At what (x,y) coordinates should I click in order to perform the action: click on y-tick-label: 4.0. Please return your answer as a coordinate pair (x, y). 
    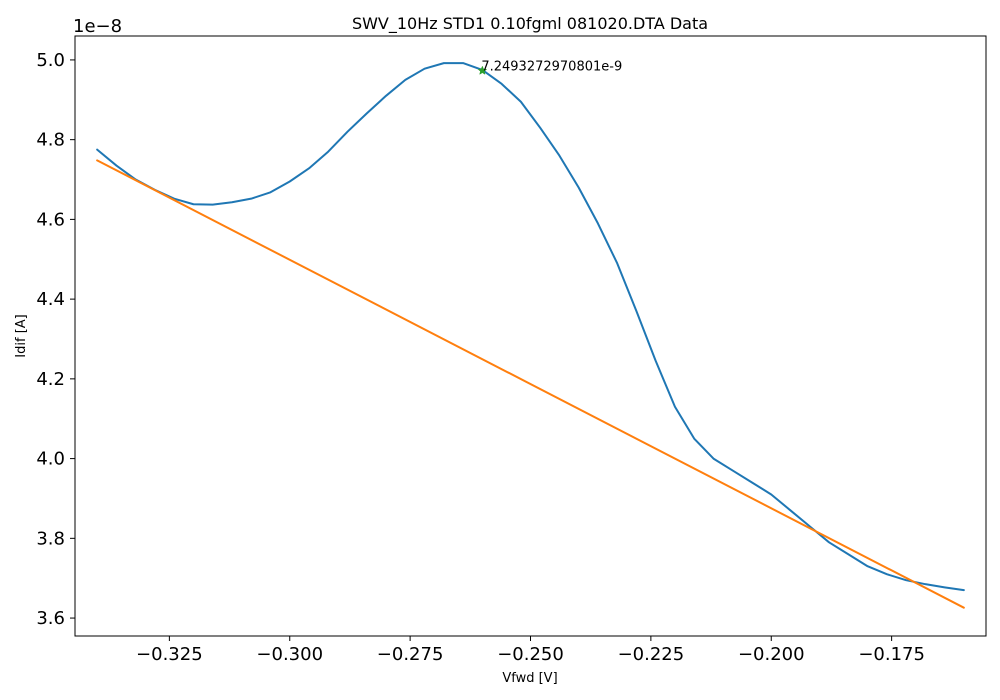
    Looking at the image, I should click on (50, 459).